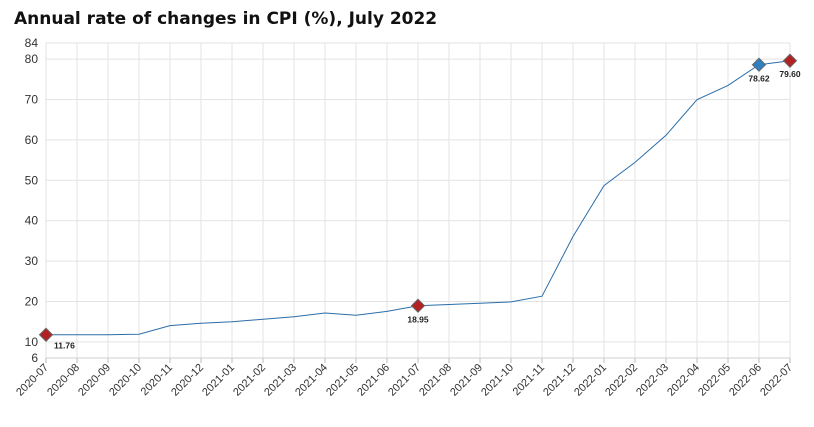 This screenshot has height=427, width=814. Describe the element at coordinates (342, 380) in the screenshot. I see `x-tick-label: 2021-05` at that location.